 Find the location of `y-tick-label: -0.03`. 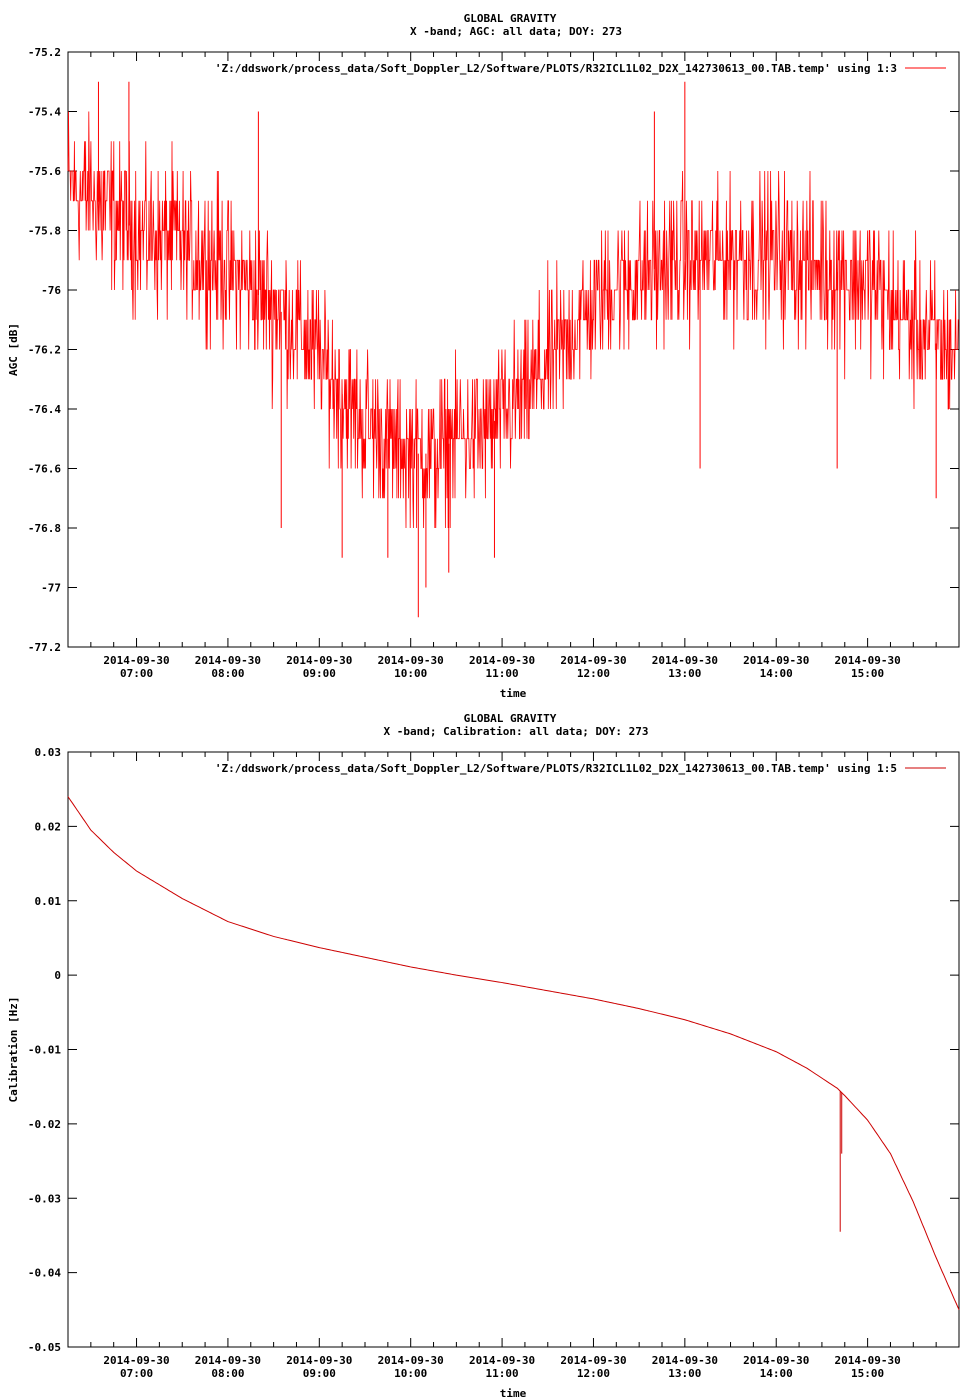

y-tick-label: -0.03 is located at coordinates (44, 1198).